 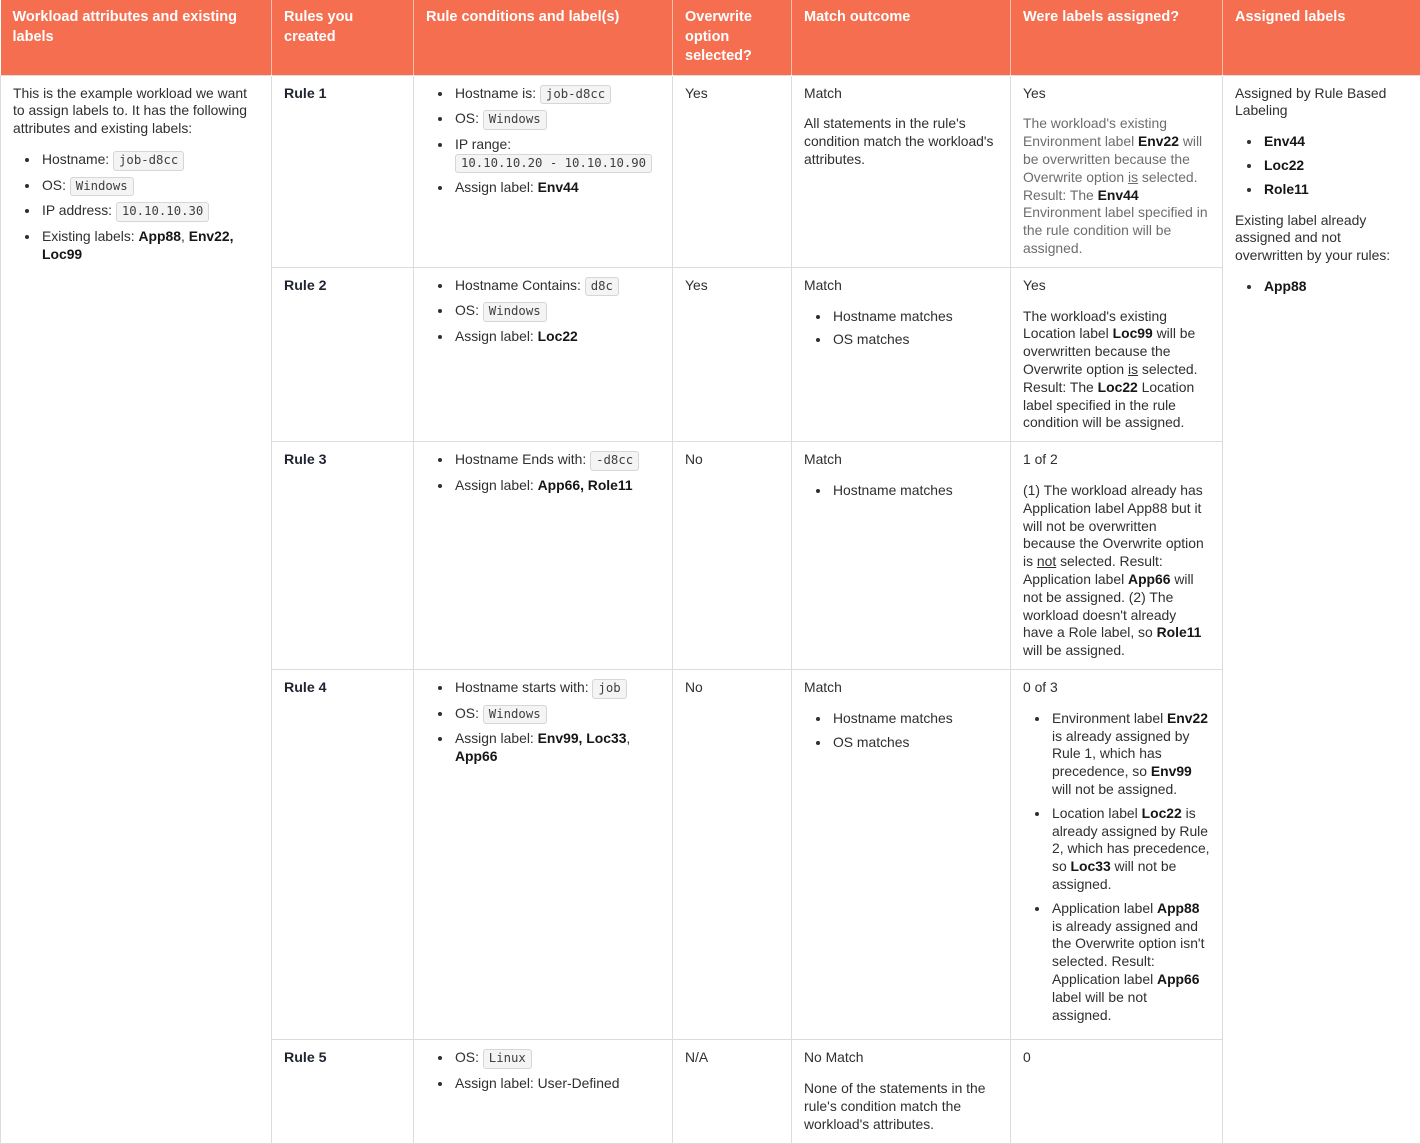 I want to click on rule-4-name-cell: Rule 4, so click(x=343, y=855).